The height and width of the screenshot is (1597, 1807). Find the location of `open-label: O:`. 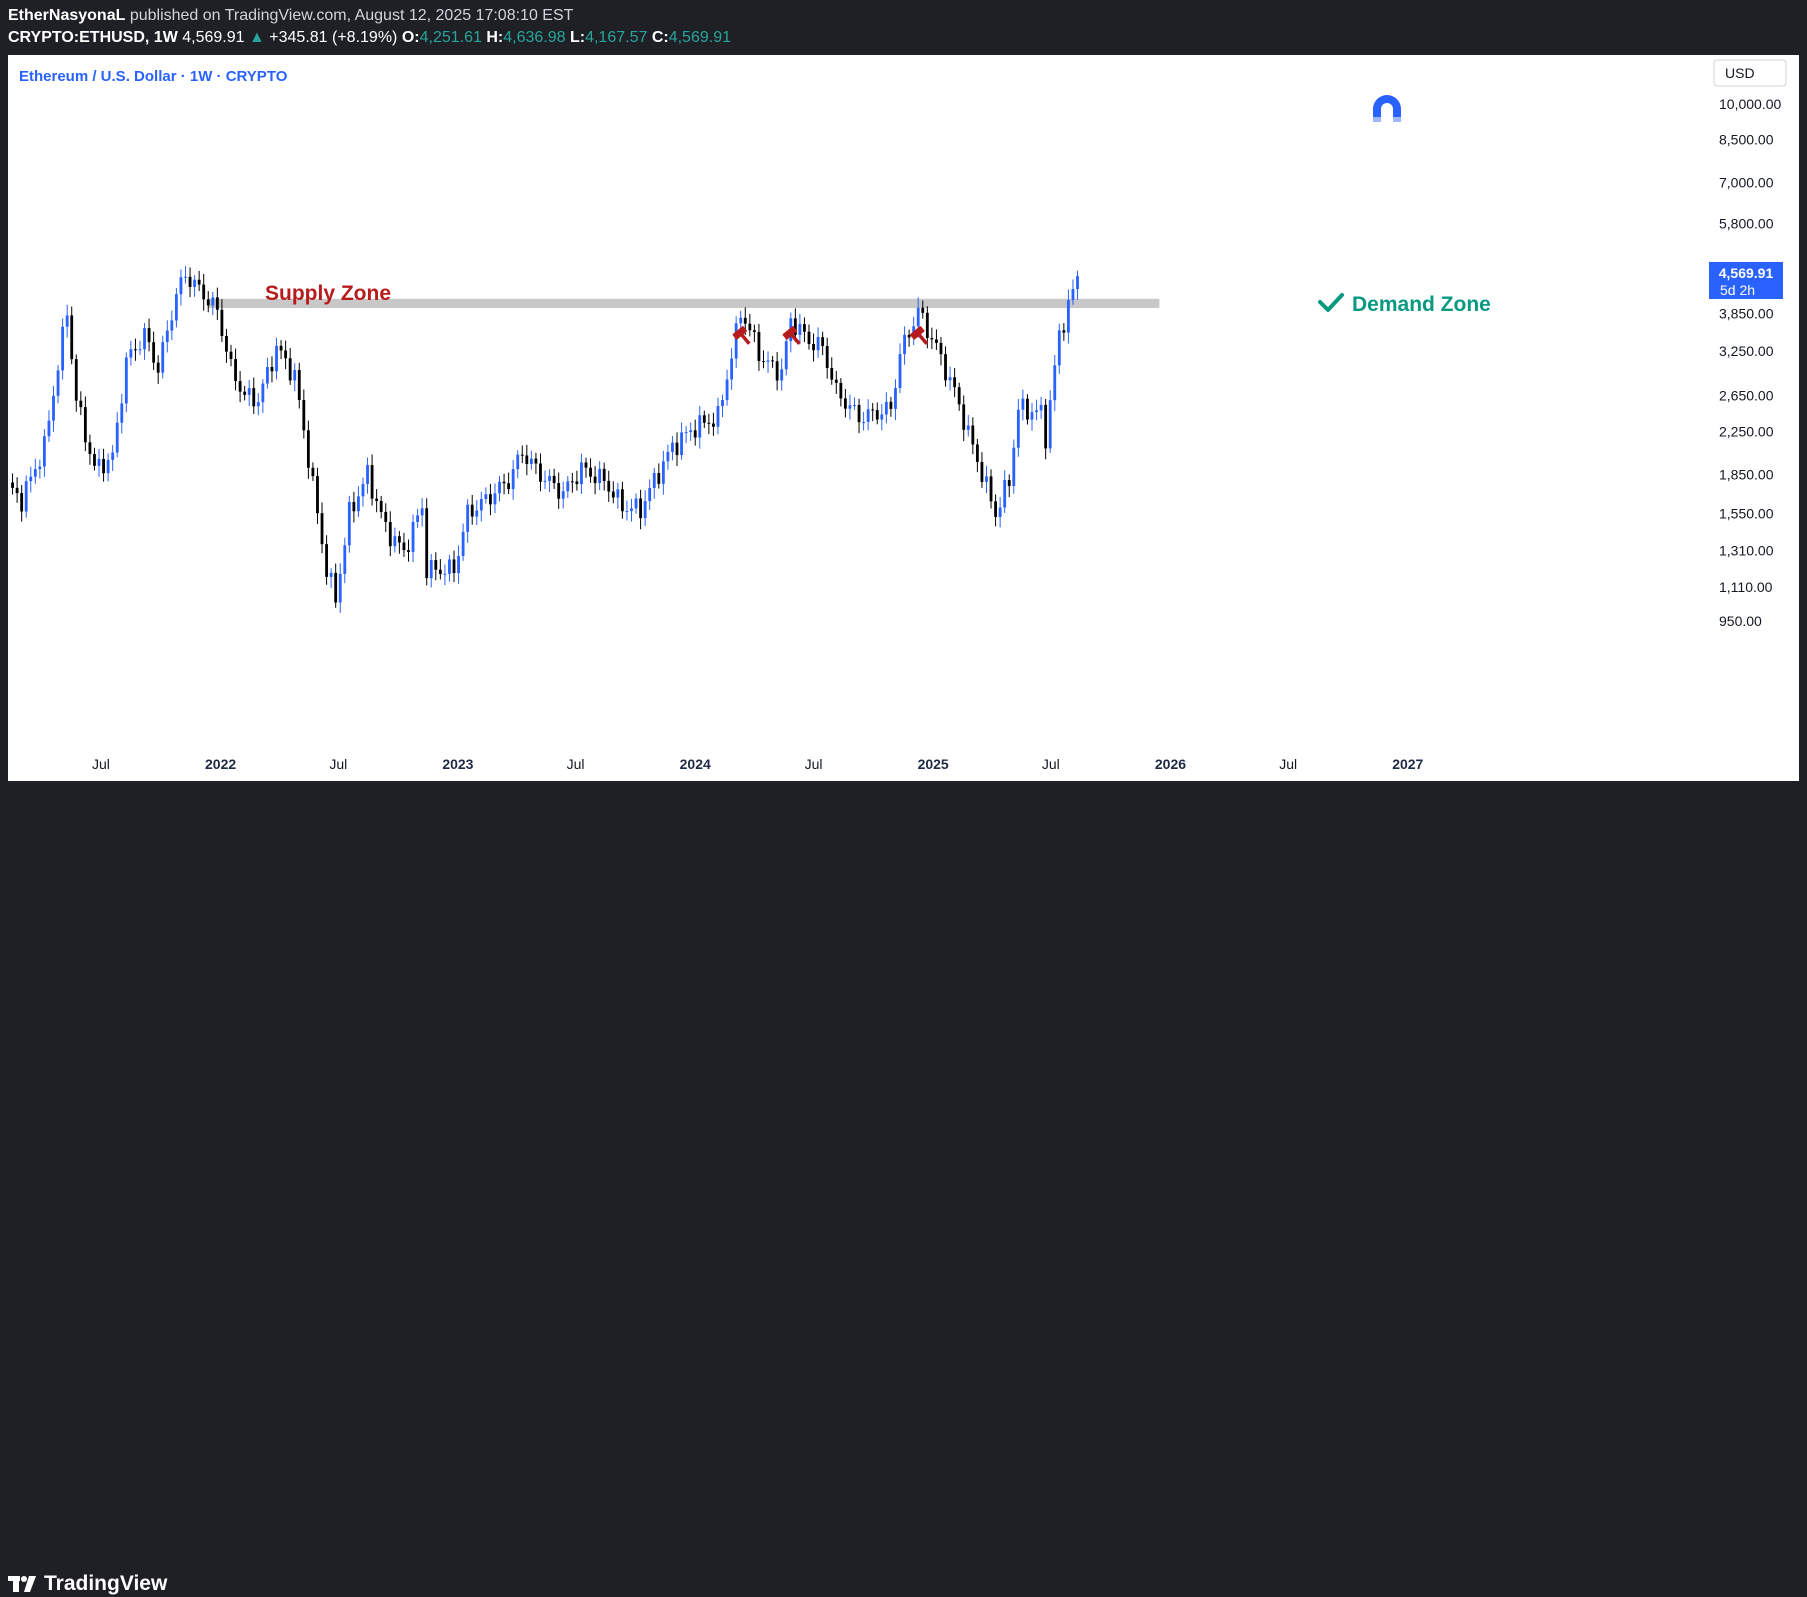

open-label: O: is located at coordinates (410, 37).